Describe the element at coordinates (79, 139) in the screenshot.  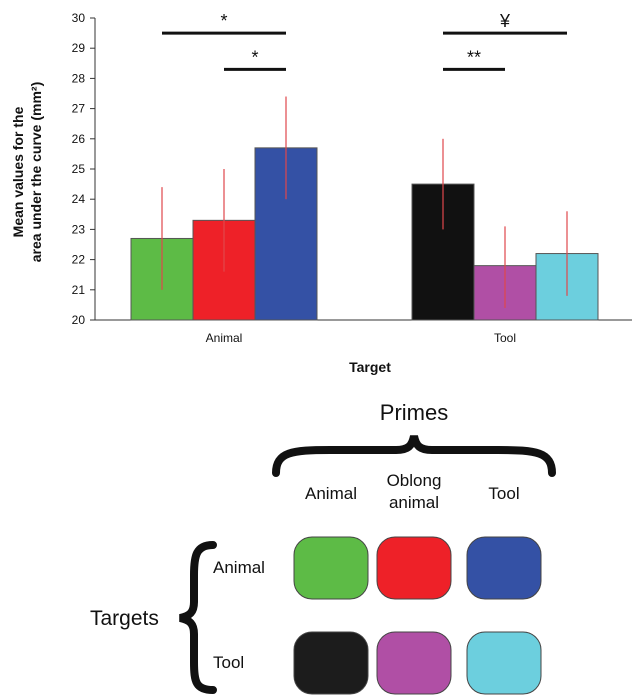
I see `y-tick-label: 26` at that location.